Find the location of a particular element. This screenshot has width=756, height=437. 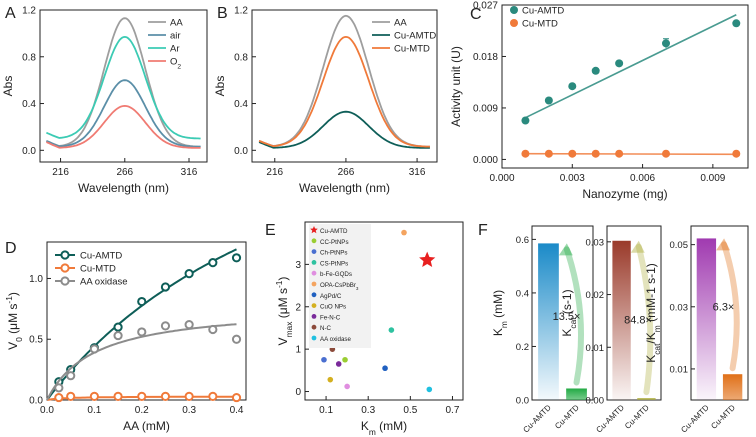

fit-line-Cu-MTD is located at coordinates (631, 154).